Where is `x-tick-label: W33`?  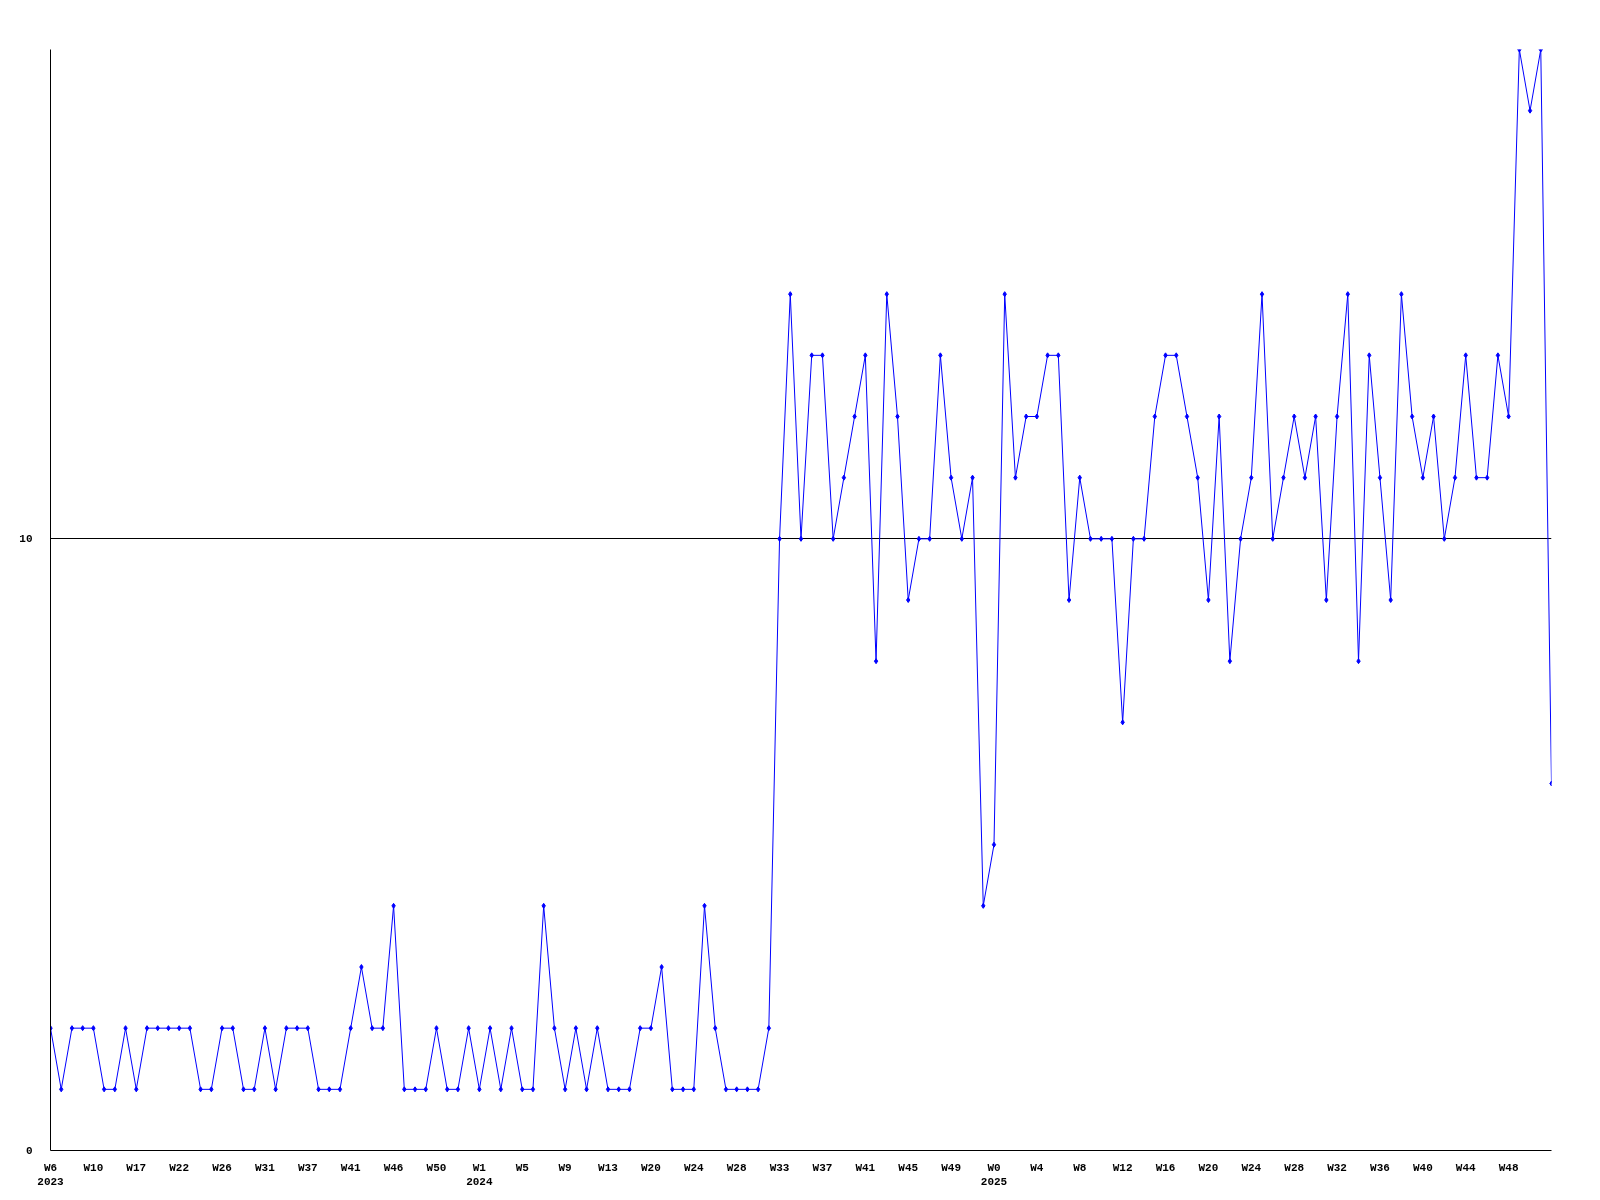 x-tick-label: W33 is located at coordinates (779, 1167).